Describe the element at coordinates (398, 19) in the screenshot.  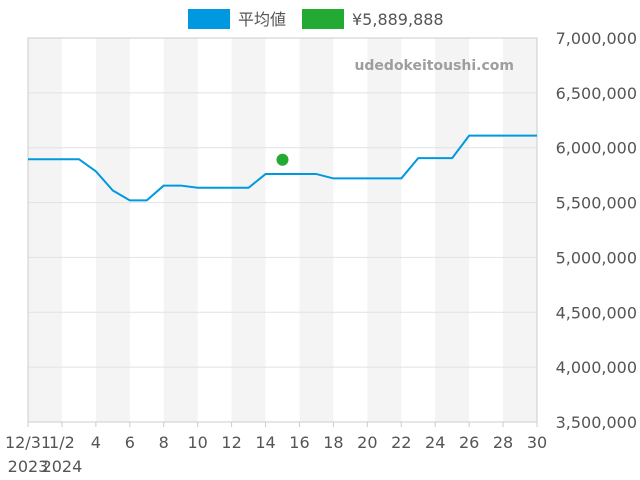
I see `legend-label: ¥5,889,888` at that location.